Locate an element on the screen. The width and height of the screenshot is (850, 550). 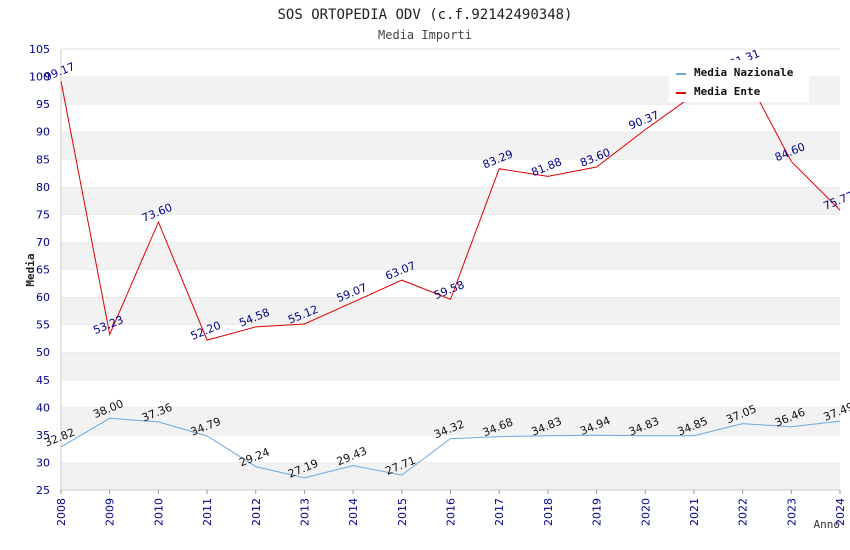
x-tick-label: 2011 is located at coordinates (207, 512).